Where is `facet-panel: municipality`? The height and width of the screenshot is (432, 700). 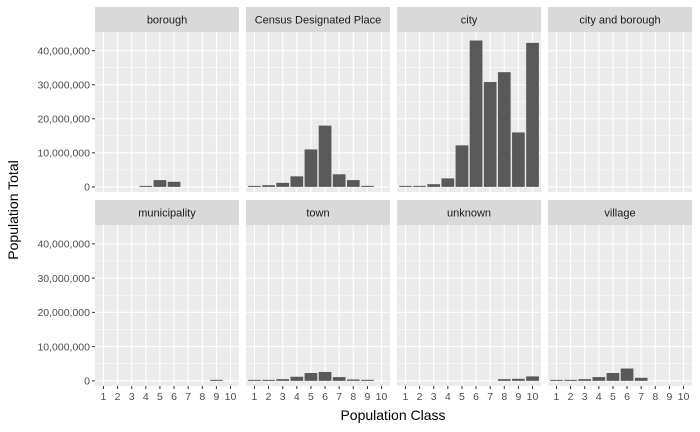
facet-panel: municipality is located at coordinates (167, 293).